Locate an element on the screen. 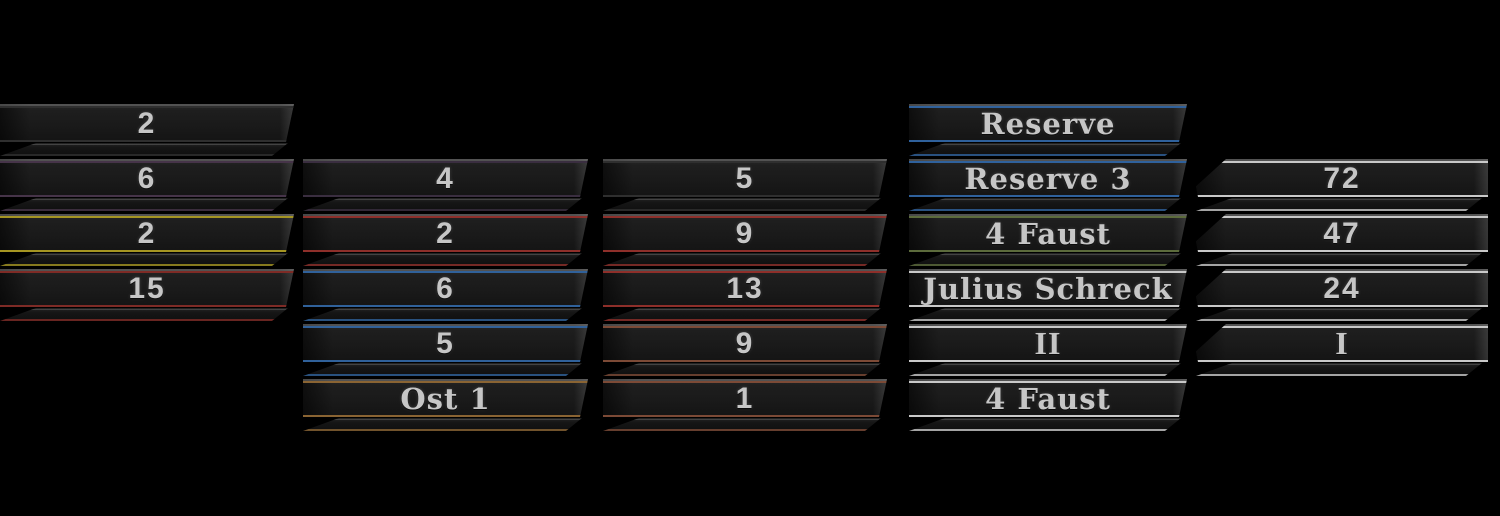  cuff-title-band-red: 15 is located at coordinates (147, 295).